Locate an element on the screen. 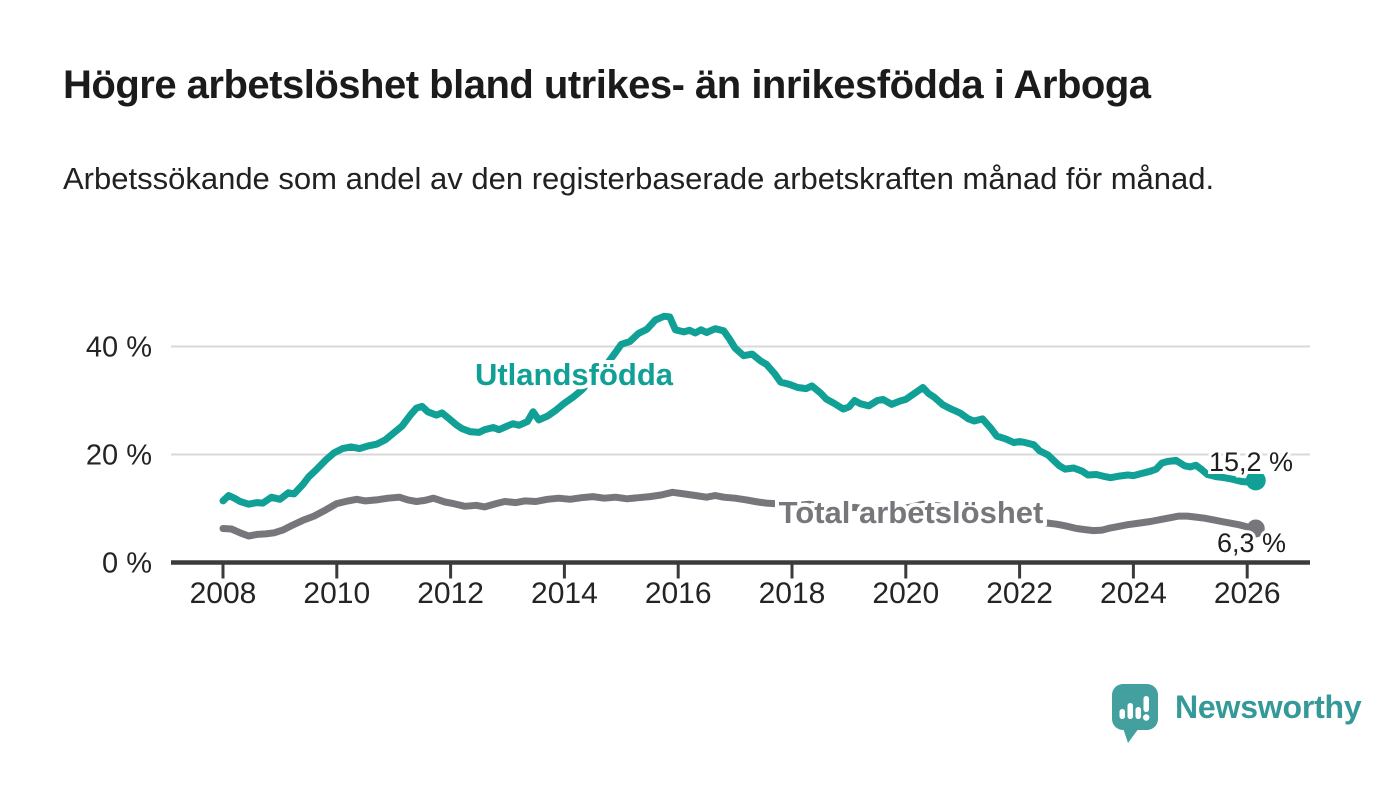 Image resolution: width=1400 pixels, height=794 pixels. newsworthy-logo: Newsworthy is located at coordinates (1237, 715).